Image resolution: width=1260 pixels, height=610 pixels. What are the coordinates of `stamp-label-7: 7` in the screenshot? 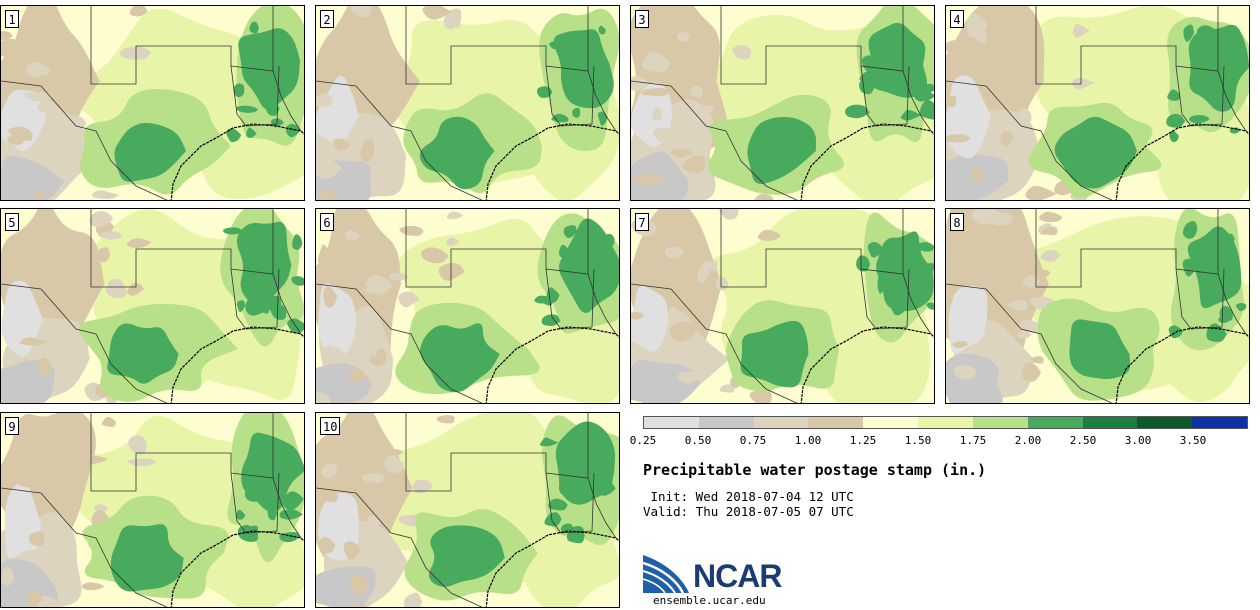 It's located at (642, 222).